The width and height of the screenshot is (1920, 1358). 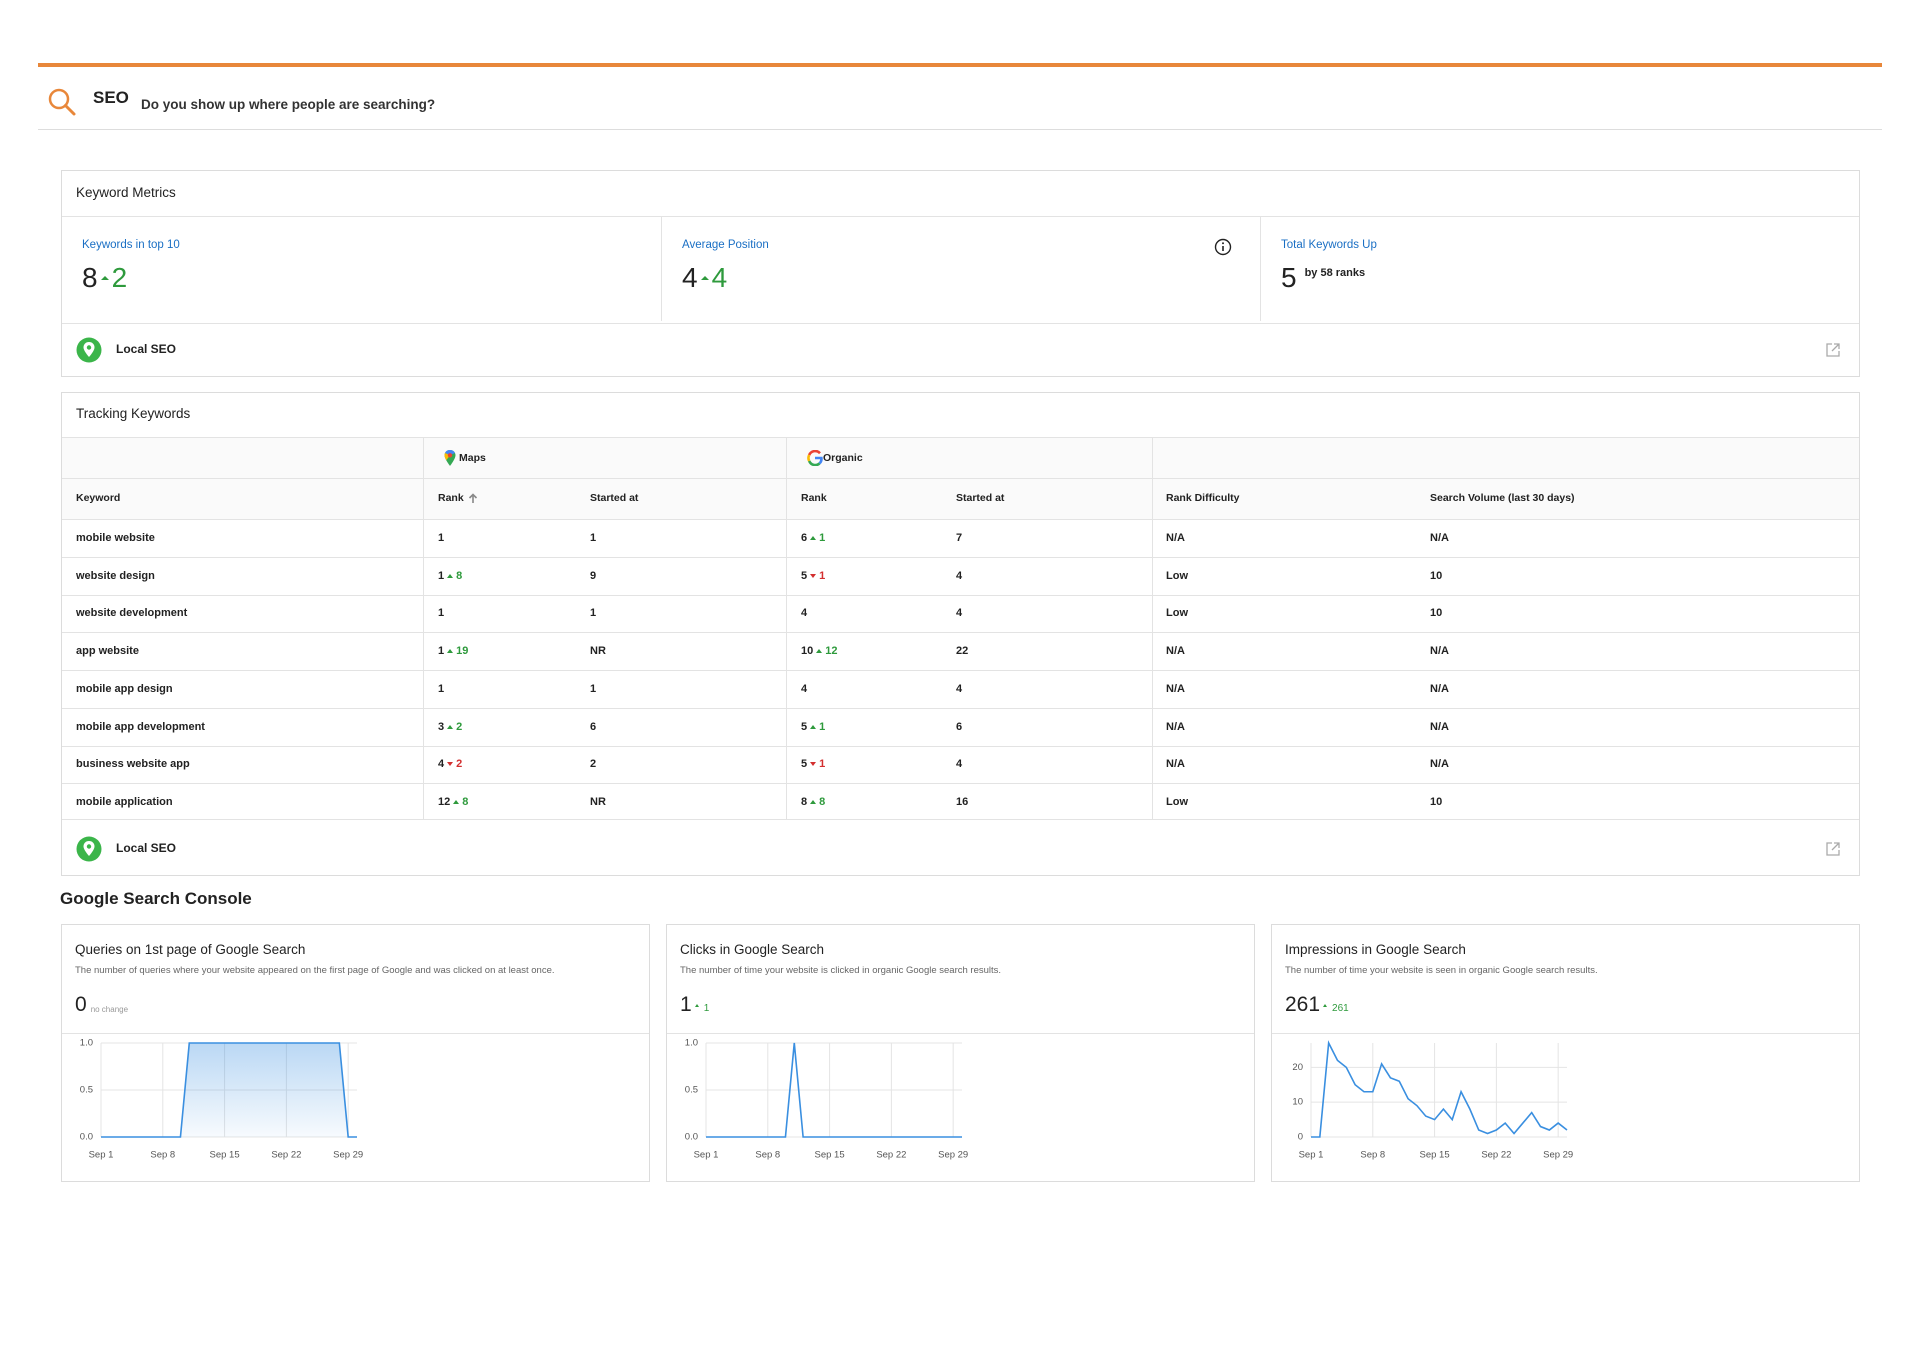 I want to click on table-cell: mobile app design, so click(x=124, y=689).